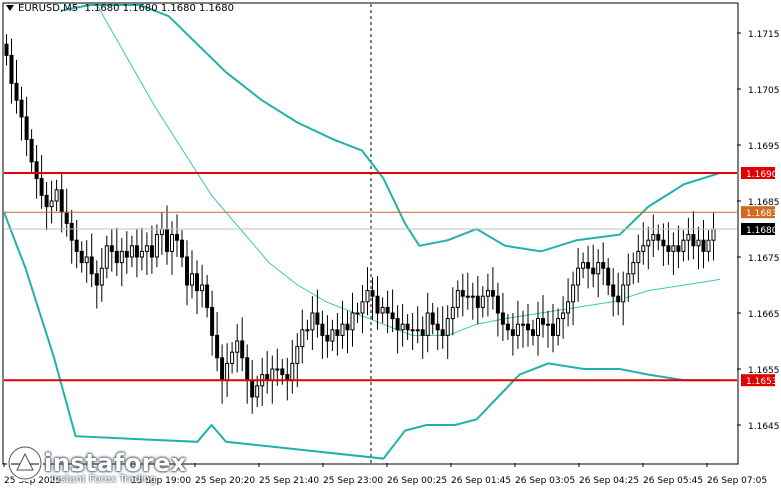 This screenshot has height=493, width=781. Describe the element at coordinates (764, 427) in the screenshot. I see `y-tick-label: 1.1645` at that location.